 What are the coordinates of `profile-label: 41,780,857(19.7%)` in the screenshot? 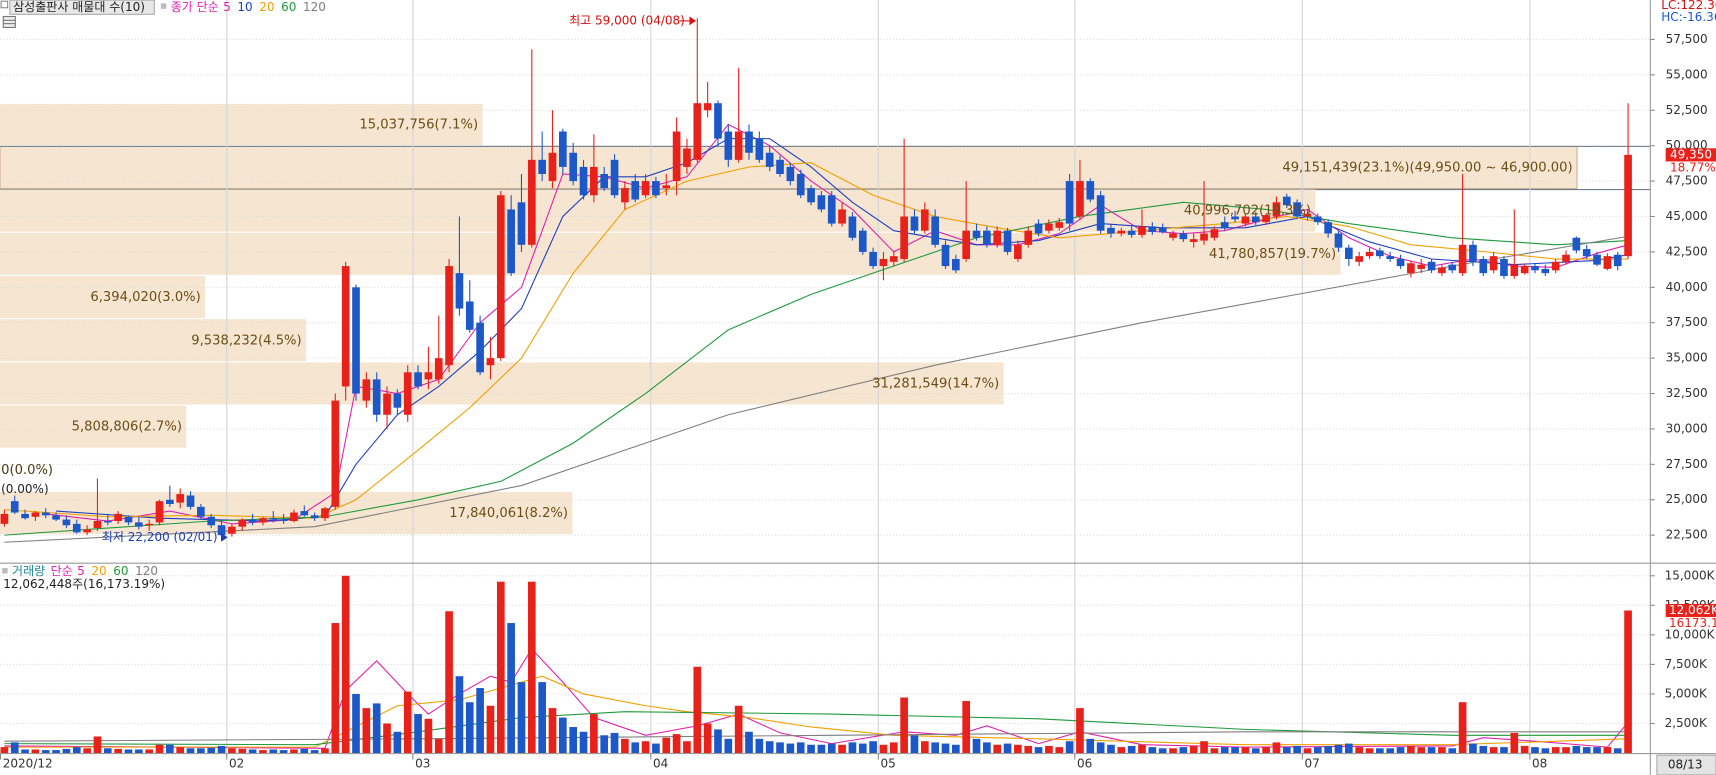 It's located at (1272, 254).